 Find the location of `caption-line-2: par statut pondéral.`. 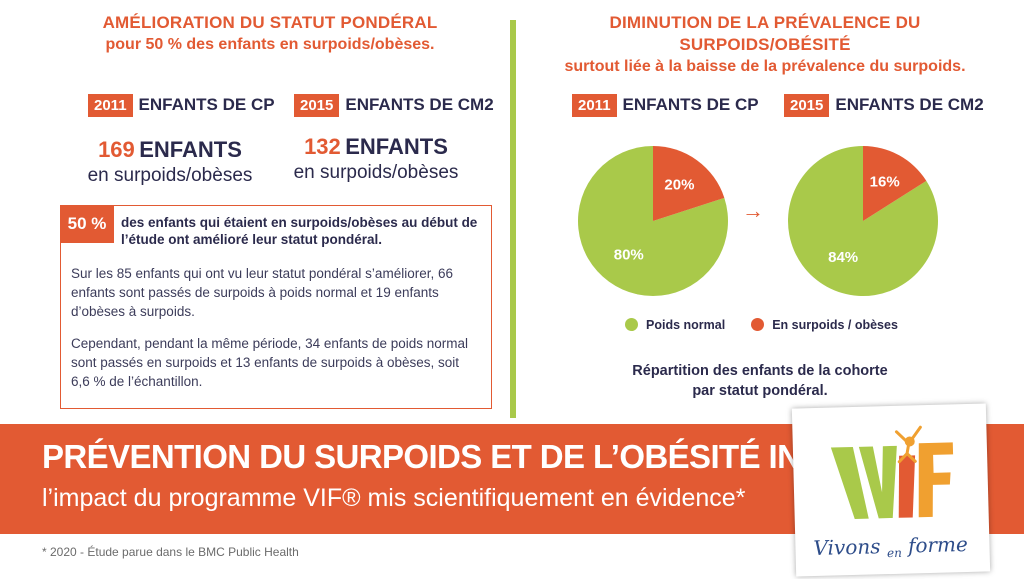

caption-line-2: par statut pondéral. is located at coordinates (760, 391).